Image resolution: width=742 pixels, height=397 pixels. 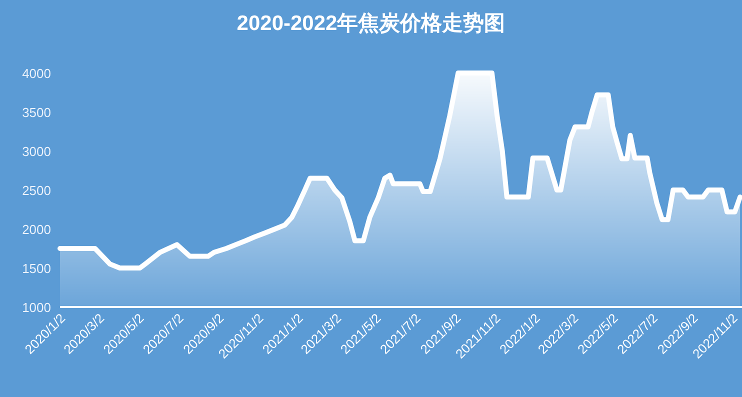 What do you see at coordinates (36, 307) in the screenshot?
I see `y-tick-label: 1000` at bounding box center [36, 307].